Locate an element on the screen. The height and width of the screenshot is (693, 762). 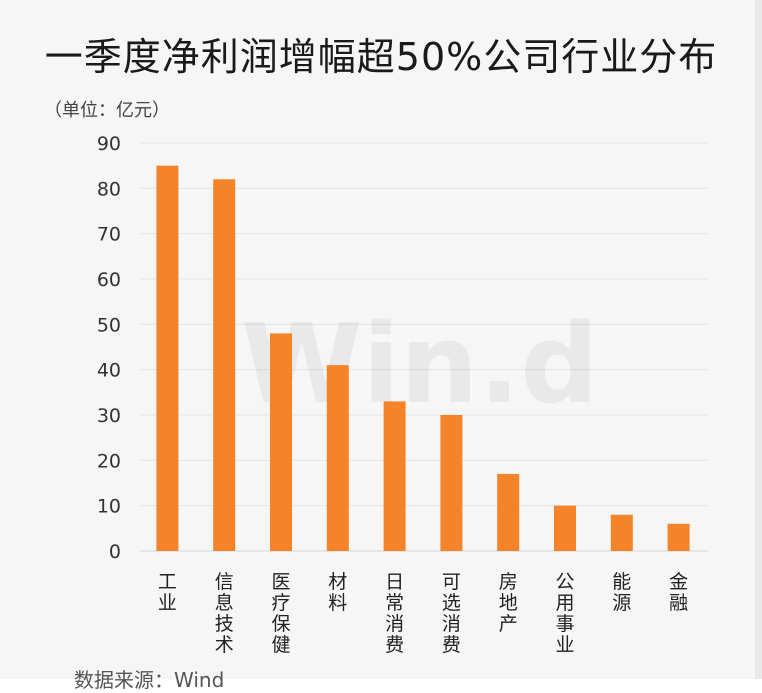
category-label-3: 医疗保健 is located at coordinates (280, 613).